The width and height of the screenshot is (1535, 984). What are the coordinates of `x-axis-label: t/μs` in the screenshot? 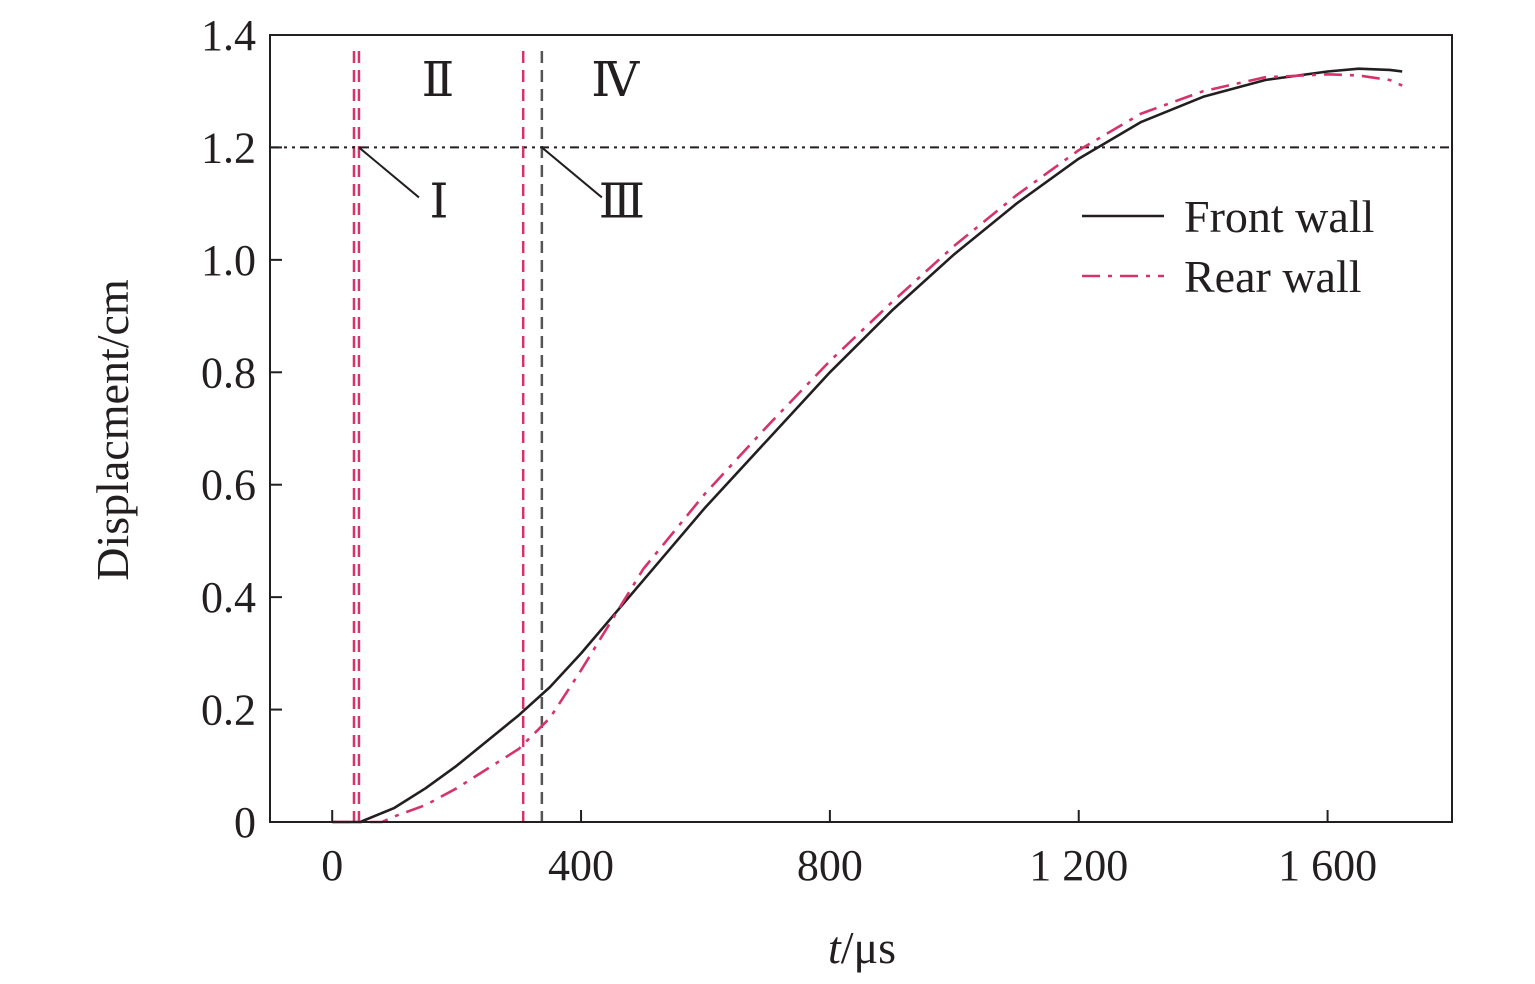 It's located at (862, 947).